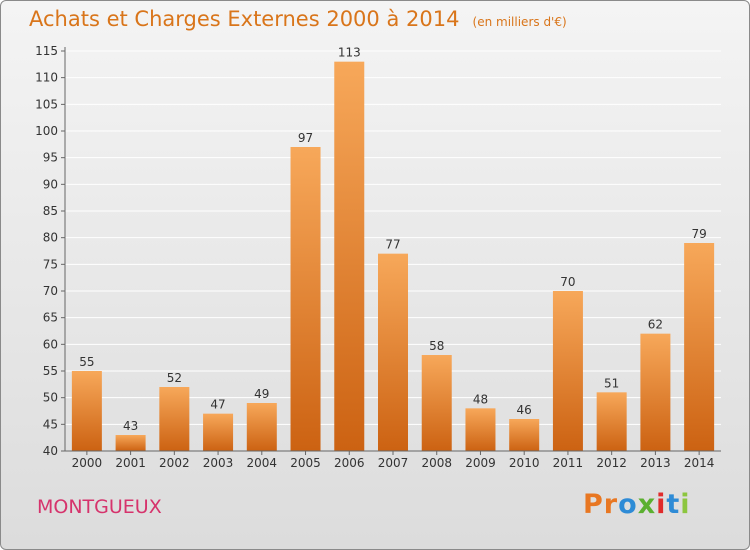 This screenshot has width=750, height=550. I want to click on x-tick-label: 2001, so click(130, 463).